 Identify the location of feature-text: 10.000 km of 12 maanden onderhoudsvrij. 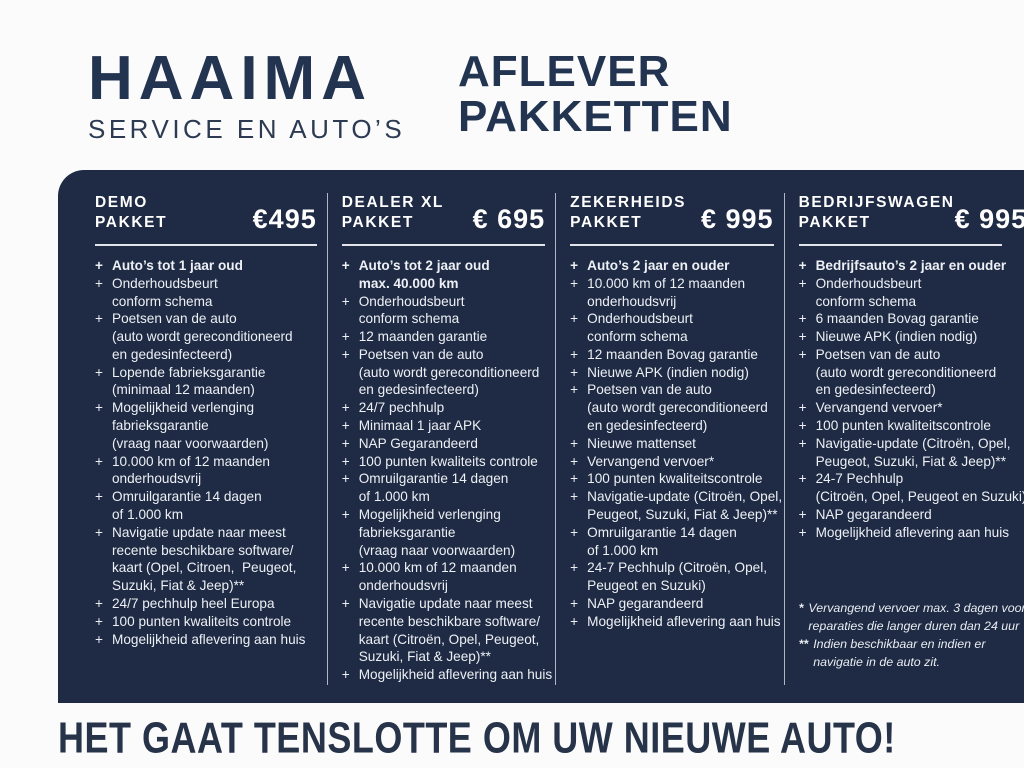
(666, 293).